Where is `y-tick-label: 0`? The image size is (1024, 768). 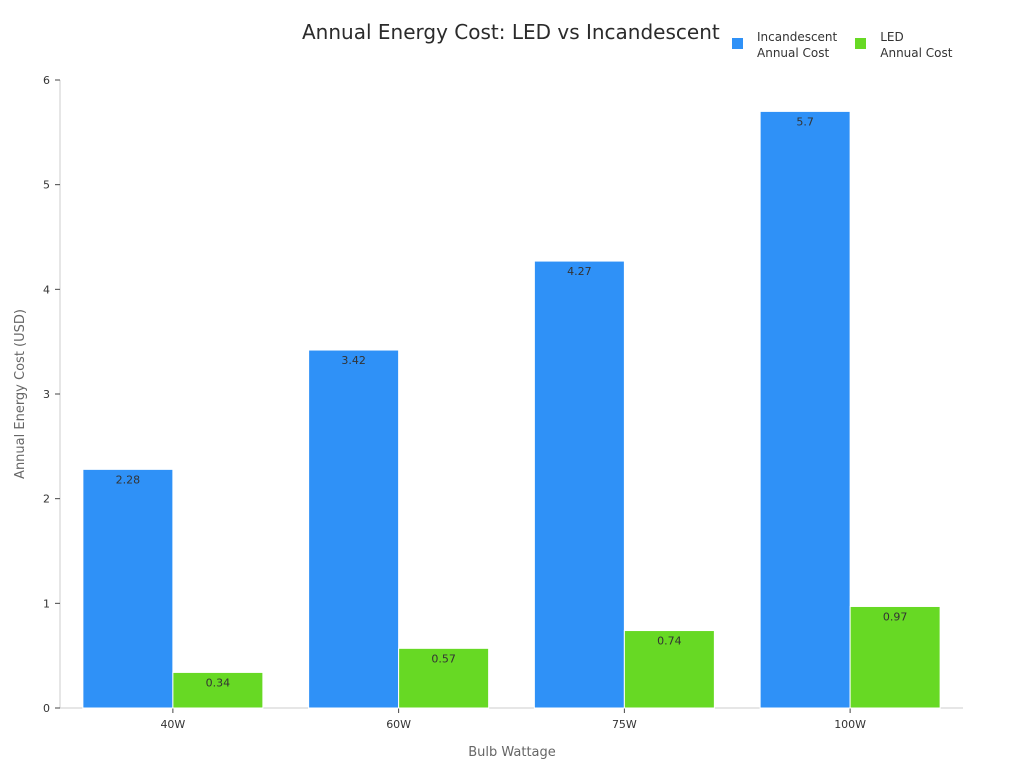
y-tick-label: 0 is located at coordinates (46, 708).